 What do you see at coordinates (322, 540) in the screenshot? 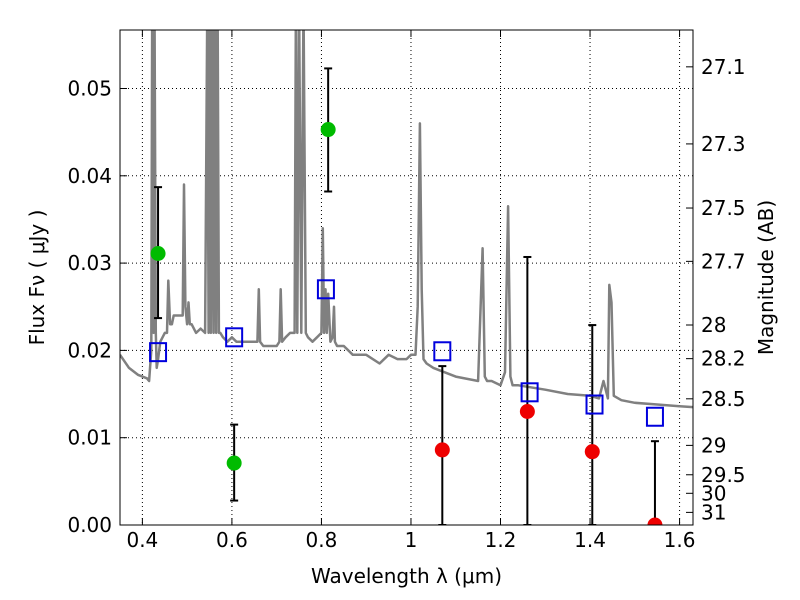
I see `x-tick-label: 0.8` at bounding box center [322, 540].